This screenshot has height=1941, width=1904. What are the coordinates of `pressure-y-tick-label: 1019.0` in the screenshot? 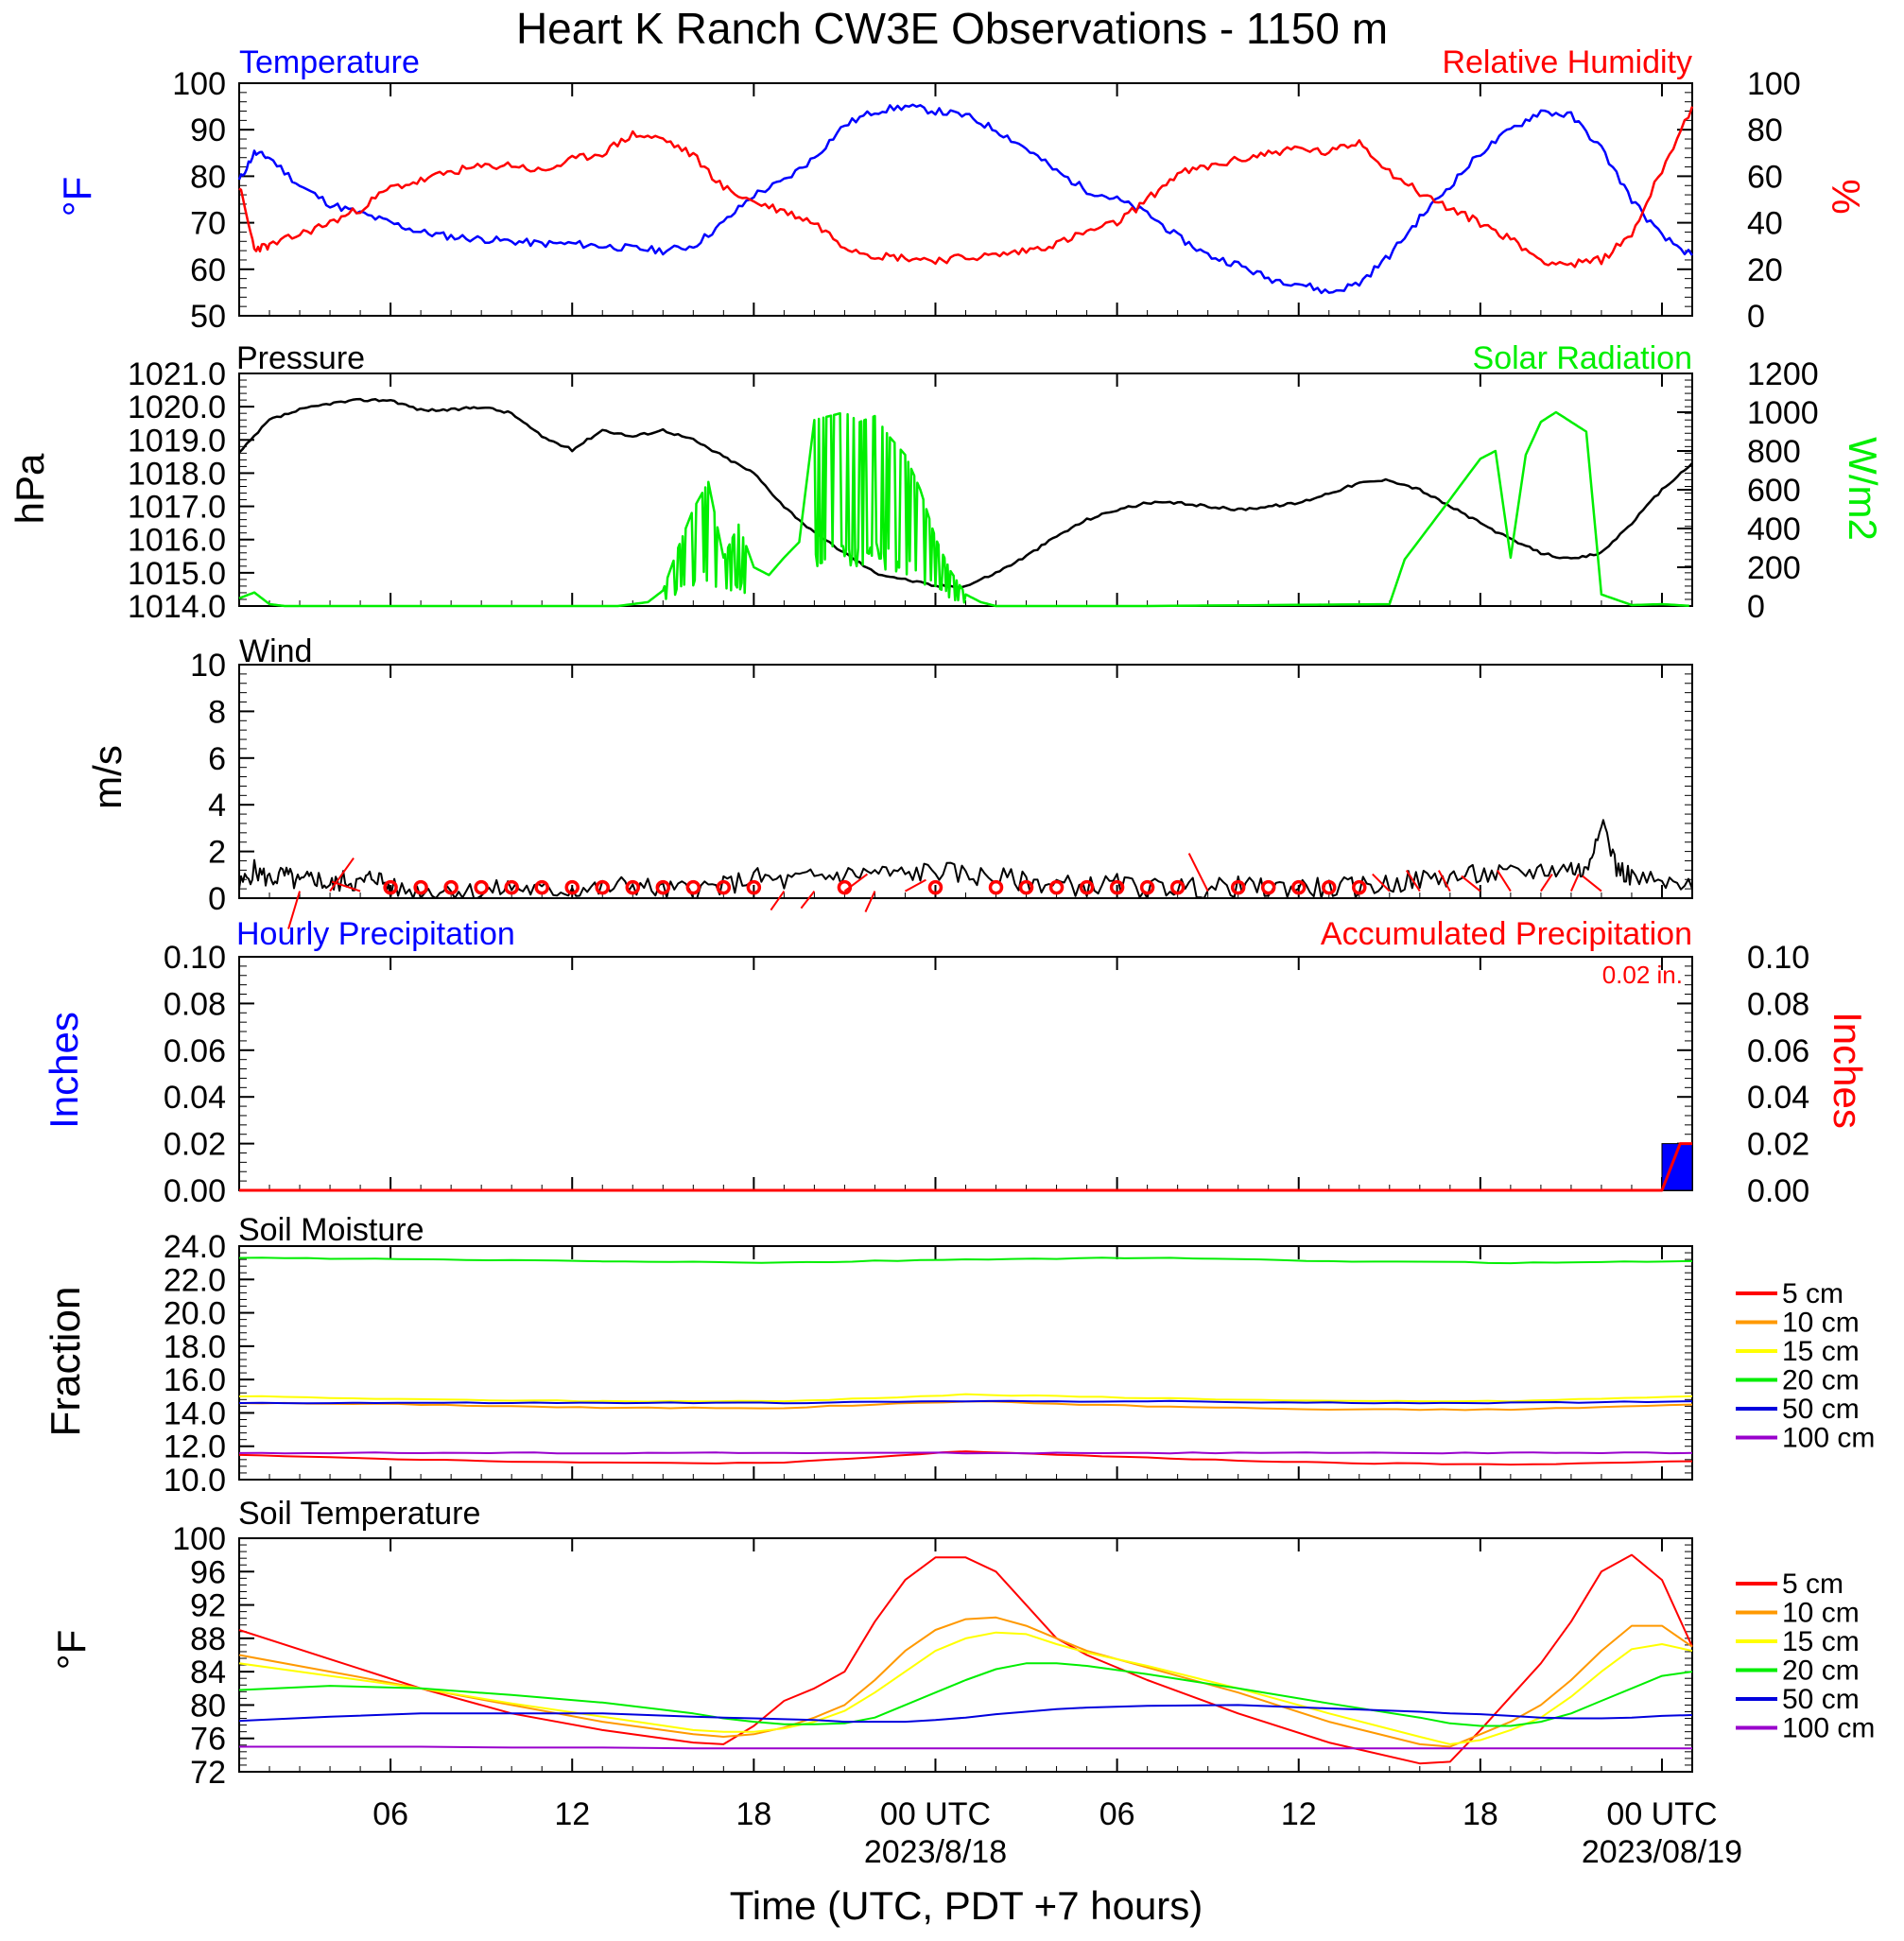 It's located at (177, 441).